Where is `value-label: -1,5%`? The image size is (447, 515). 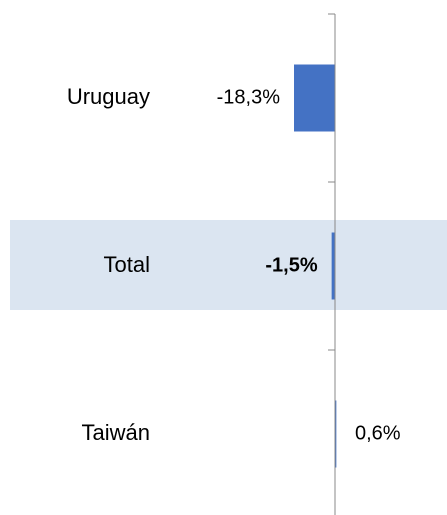
value-label: -1,5% is located at coordinates (291, 265).